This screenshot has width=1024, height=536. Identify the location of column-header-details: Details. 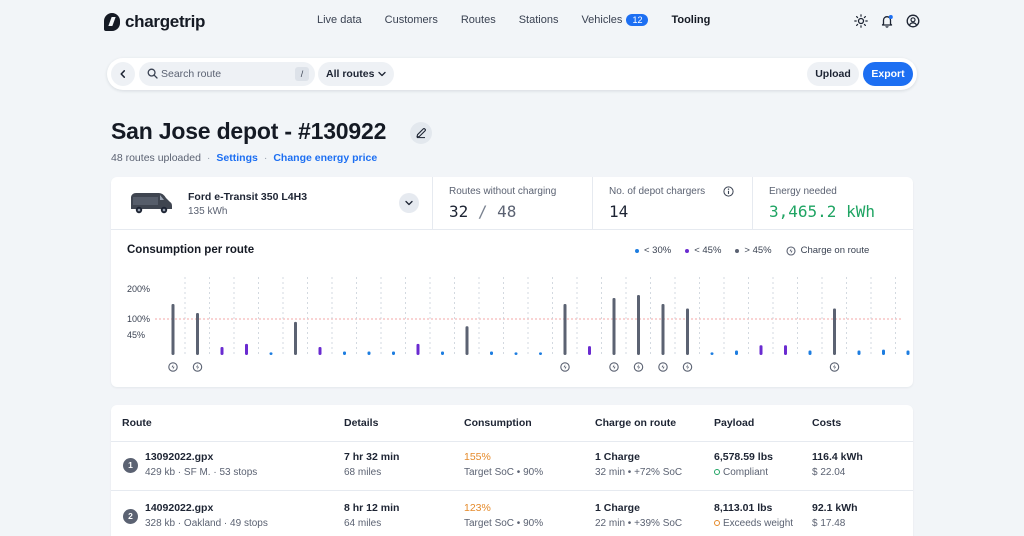
(361, 423).